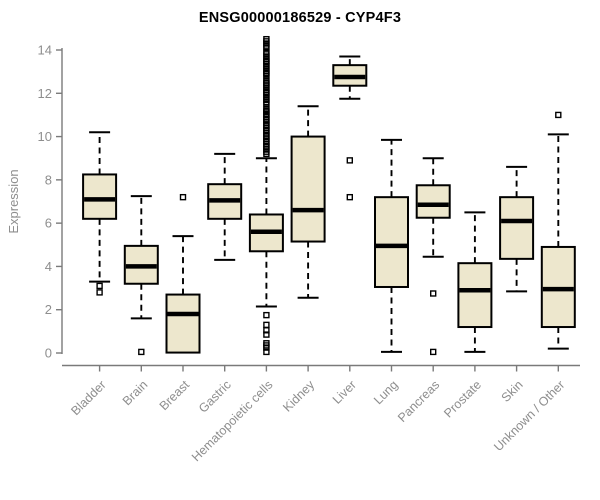 The image size is (600, 500). What do you see at coordinates (298, 395) in the screenshot?
I see `x-tick-label: Kidney` at bounding box center [298, 395].